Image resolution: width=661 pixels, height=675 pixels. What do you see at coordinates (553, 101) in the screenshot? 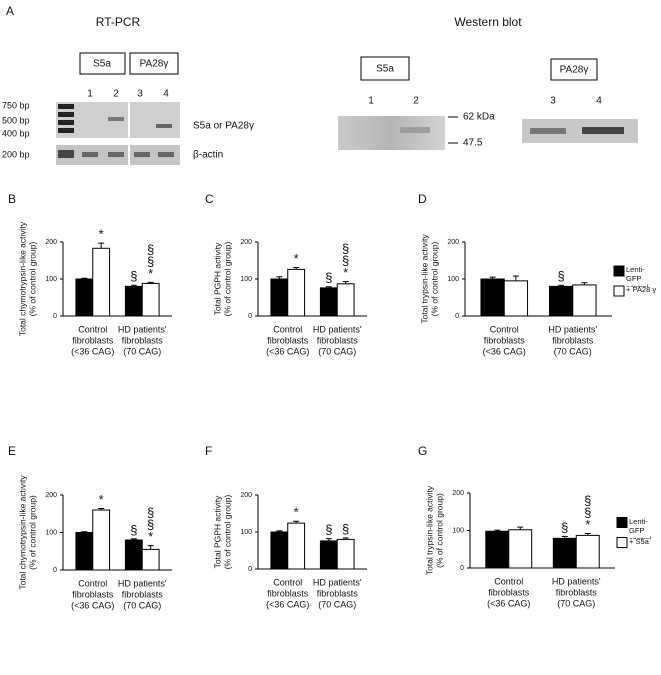
I see `lane-number: 3` at bounding box center [553, 101].